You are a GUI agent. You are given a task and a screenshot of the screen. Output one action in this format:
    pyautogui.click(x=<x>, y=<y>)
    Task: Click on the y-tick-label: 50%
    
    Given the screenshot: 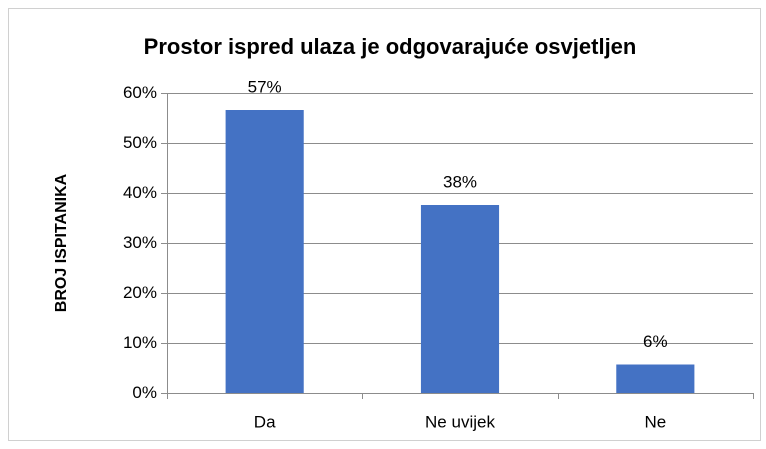 What is the action you would take?
    pyautogui.click(x=140, y=142)
    